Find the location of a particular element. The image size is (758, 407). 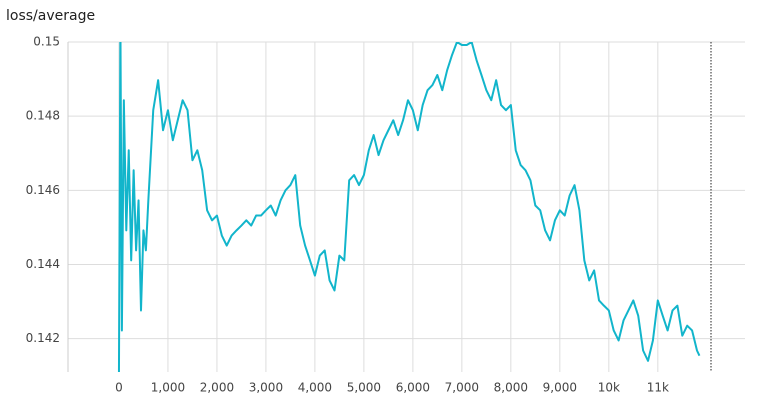

x-tick-label: 5,000 is located at coordinates (364, 388).